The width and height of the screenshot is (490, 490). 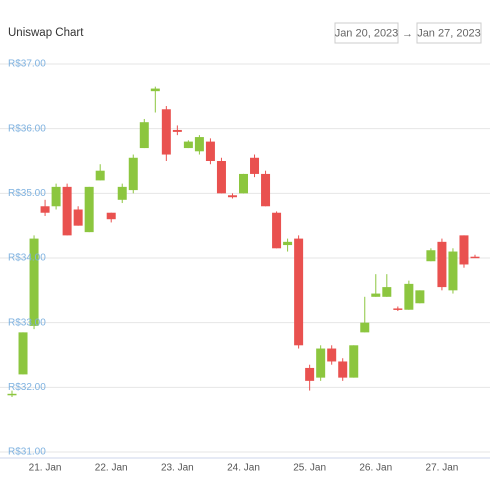 I want to click on x-tick-label: 22. Jan, so click(x=111, y=468).